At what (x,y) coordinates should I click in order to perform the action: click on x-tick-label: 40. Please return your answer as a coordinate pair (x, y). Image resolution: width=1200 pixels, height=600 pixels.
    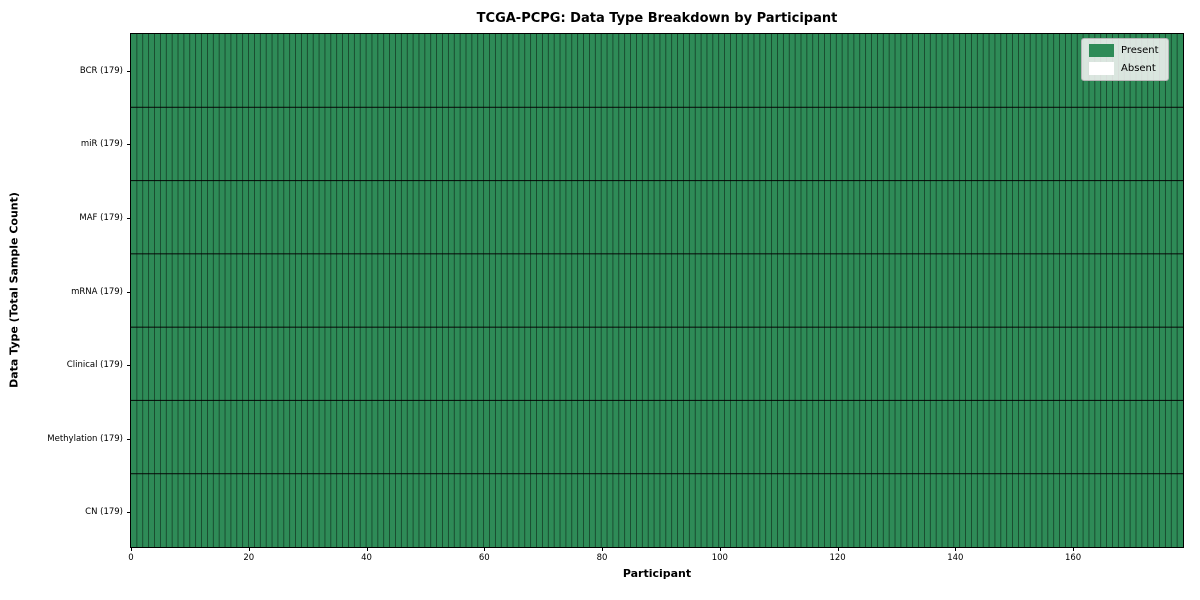
    Looking at the image, I should click on (366, 558).